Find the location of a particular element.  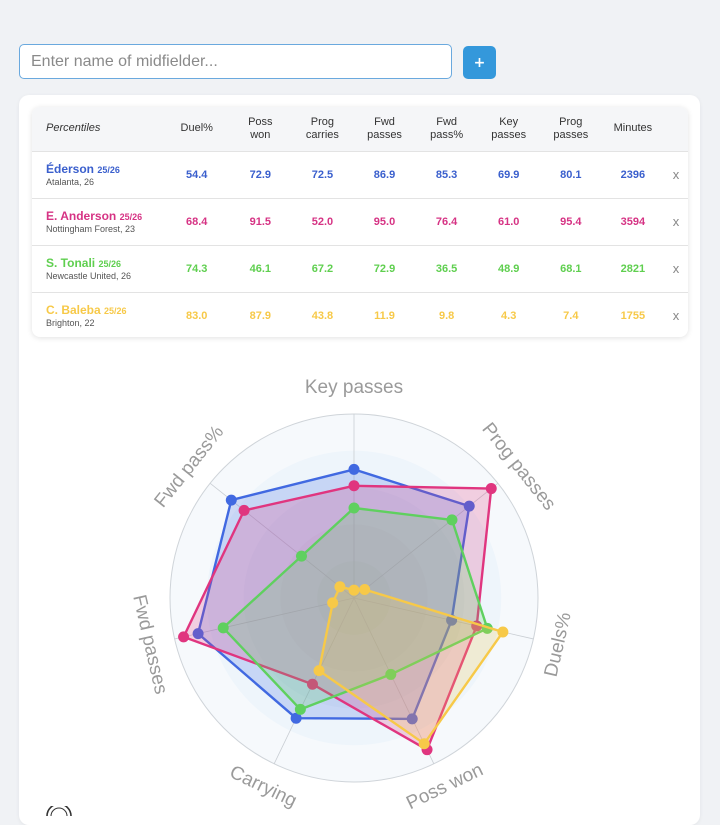

search-bar: + is located at coordinates (259, 63).